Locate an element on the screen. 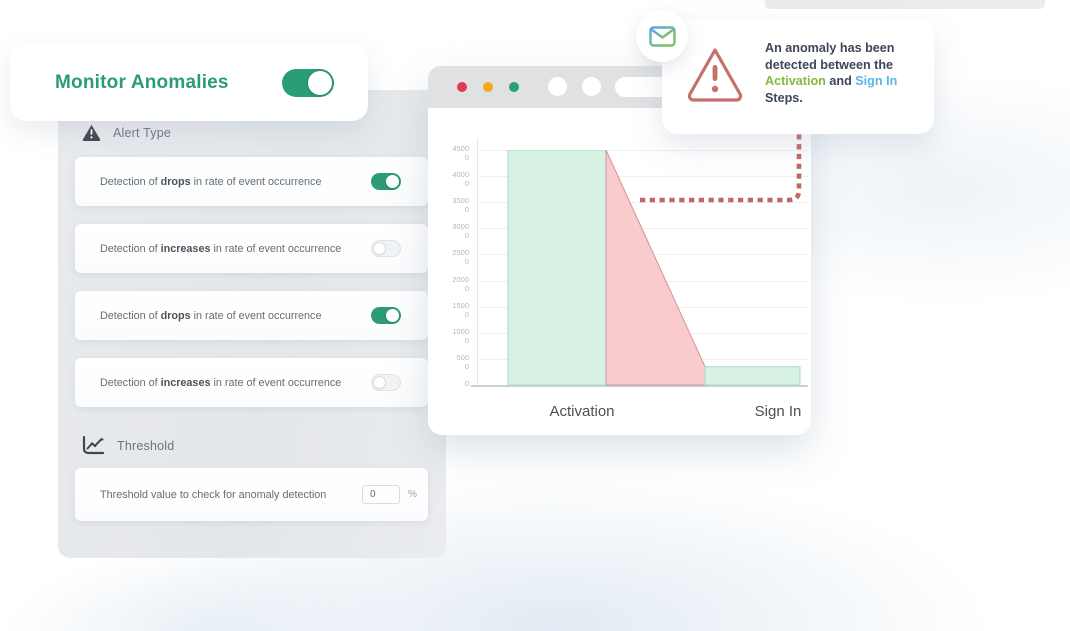 This screenshot has width=1070, height=631. minimize-window-dot is located at coordinates (488, 87).